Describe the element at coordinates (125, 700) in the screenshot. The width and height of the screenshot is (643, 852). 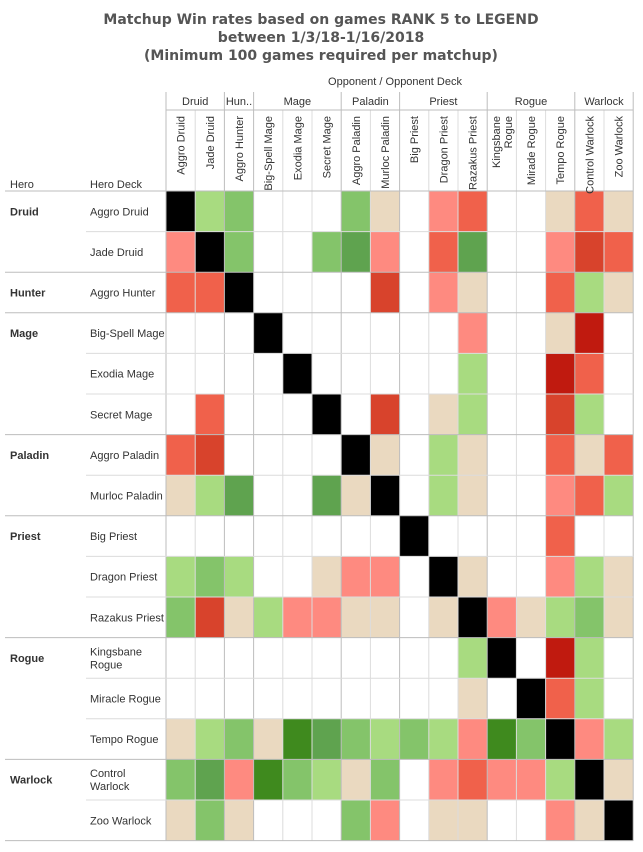
I see `row-deck-label-12-0: Miracle Rogue` at that location.